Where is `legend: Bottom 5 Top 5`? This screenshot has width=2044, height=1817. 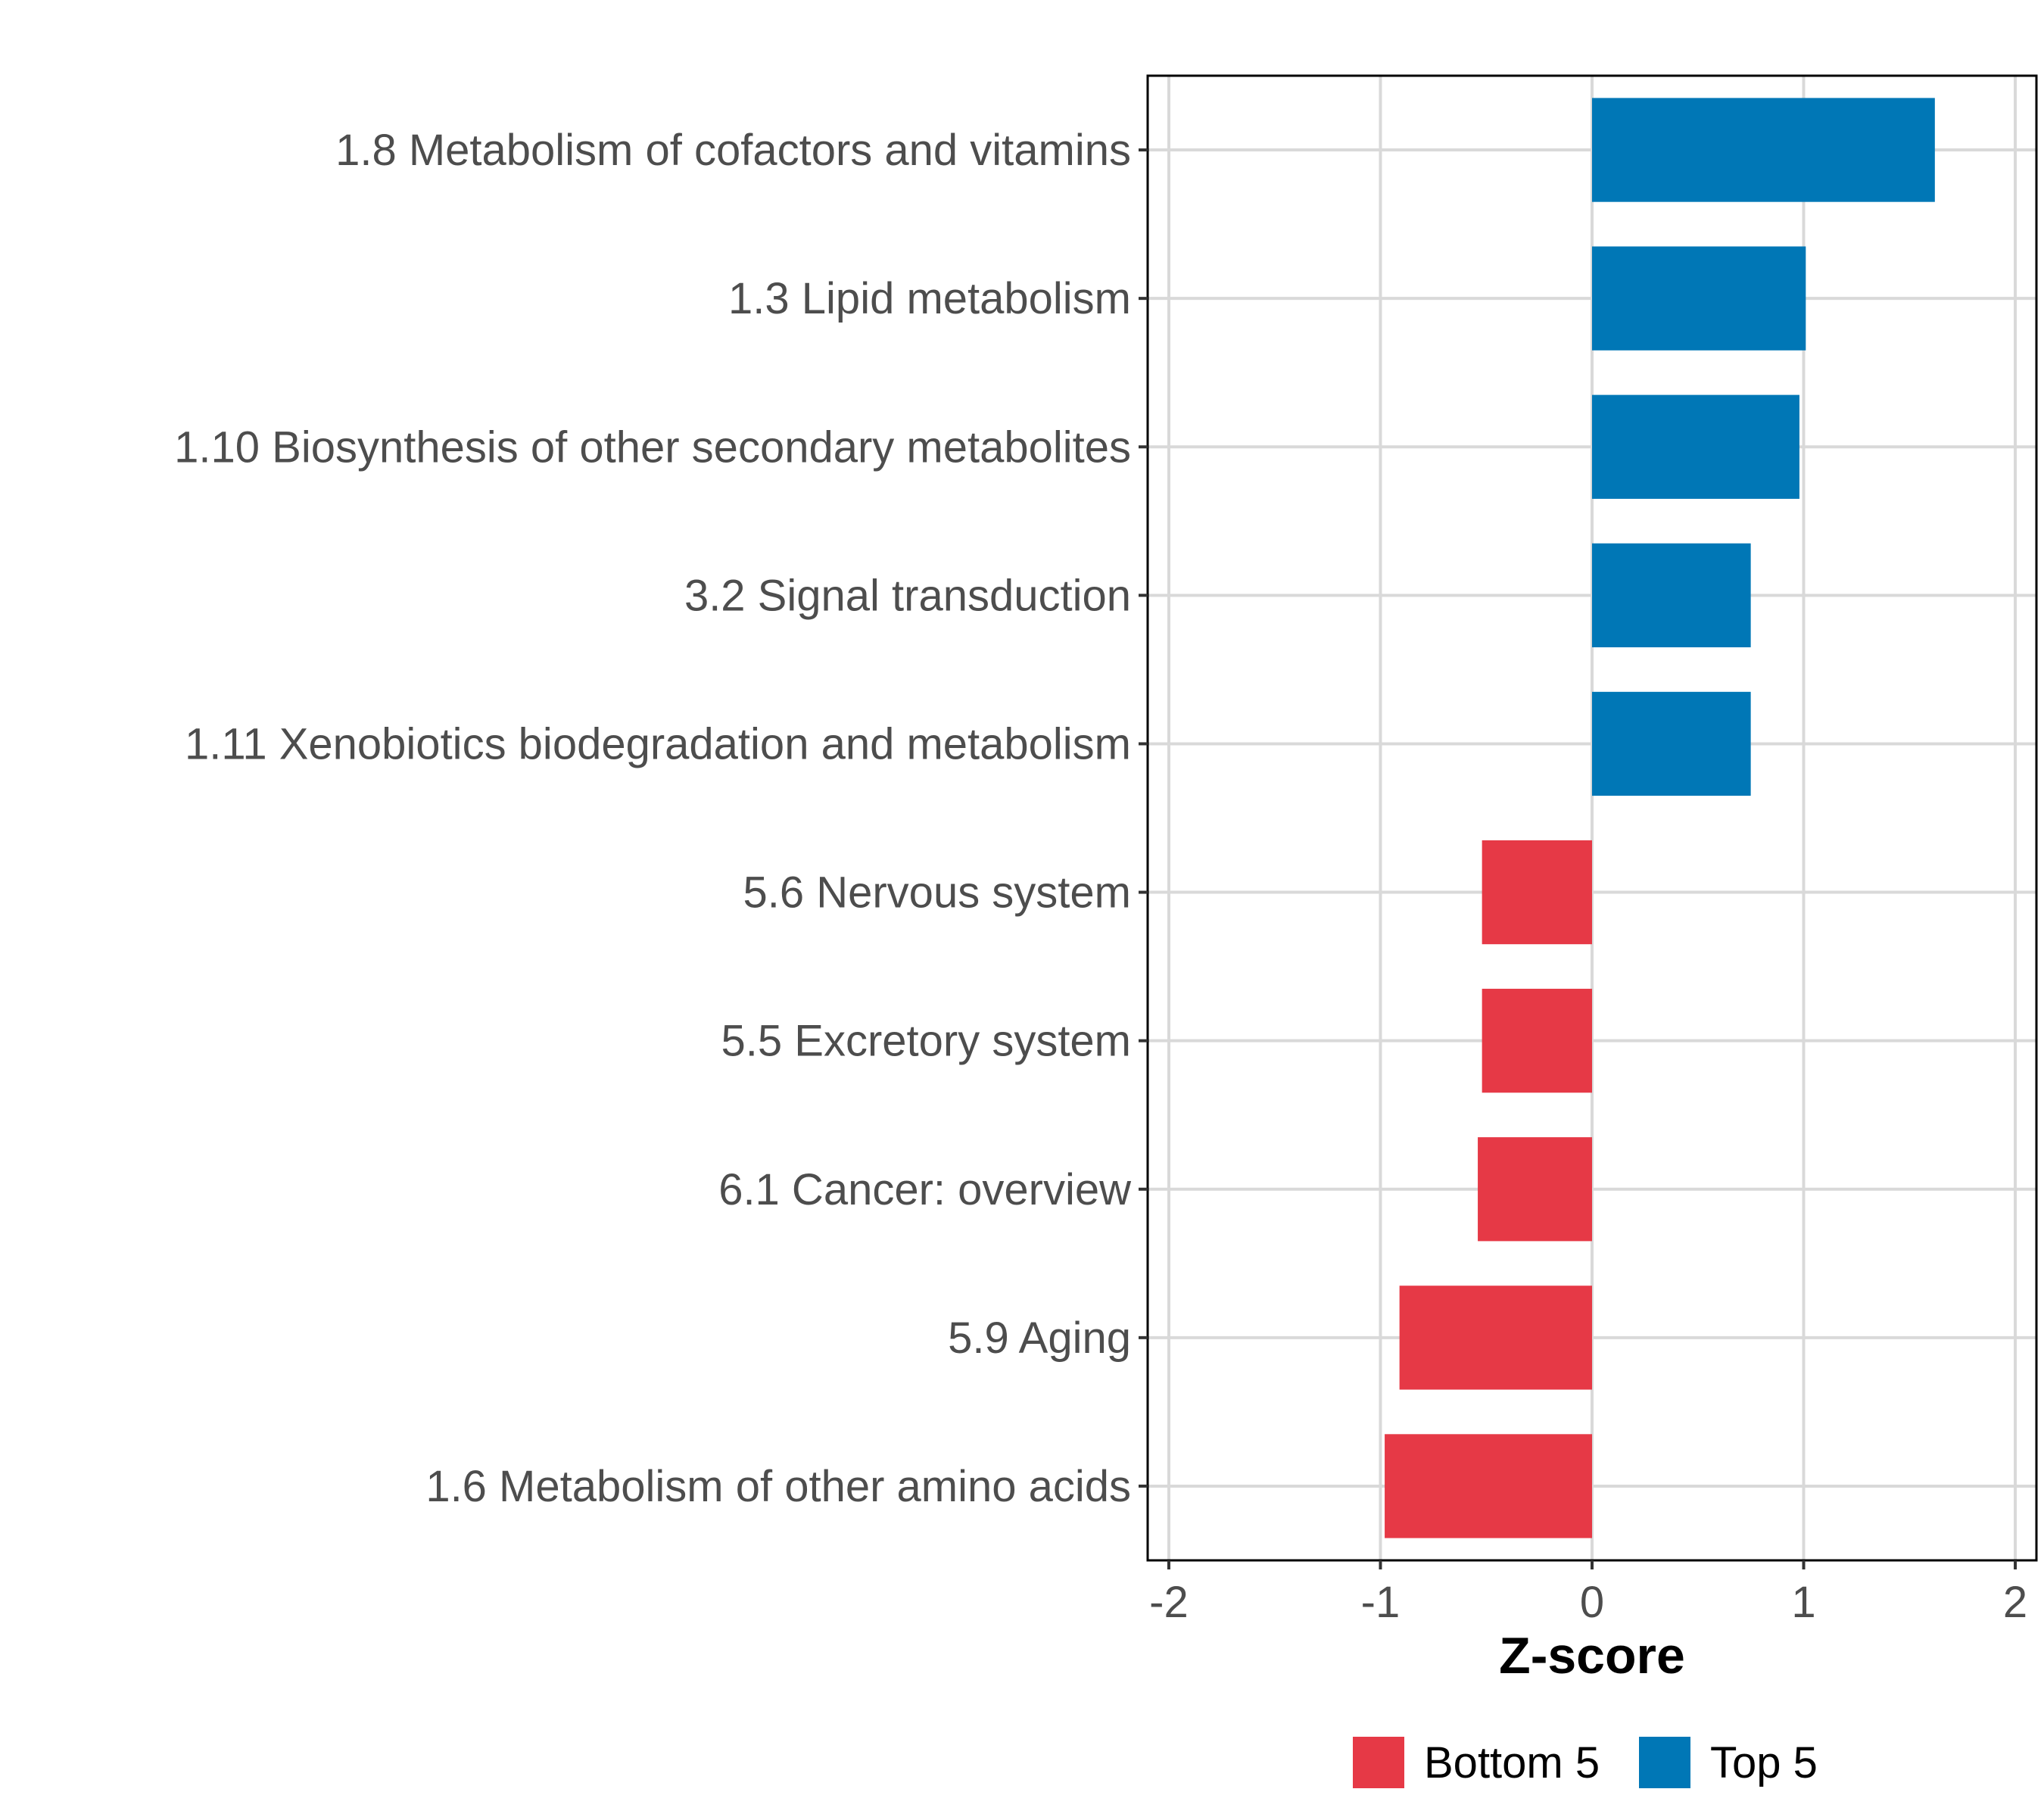 legend: Bottom 5 Top 5 is located at coordinates (1585, 1762).